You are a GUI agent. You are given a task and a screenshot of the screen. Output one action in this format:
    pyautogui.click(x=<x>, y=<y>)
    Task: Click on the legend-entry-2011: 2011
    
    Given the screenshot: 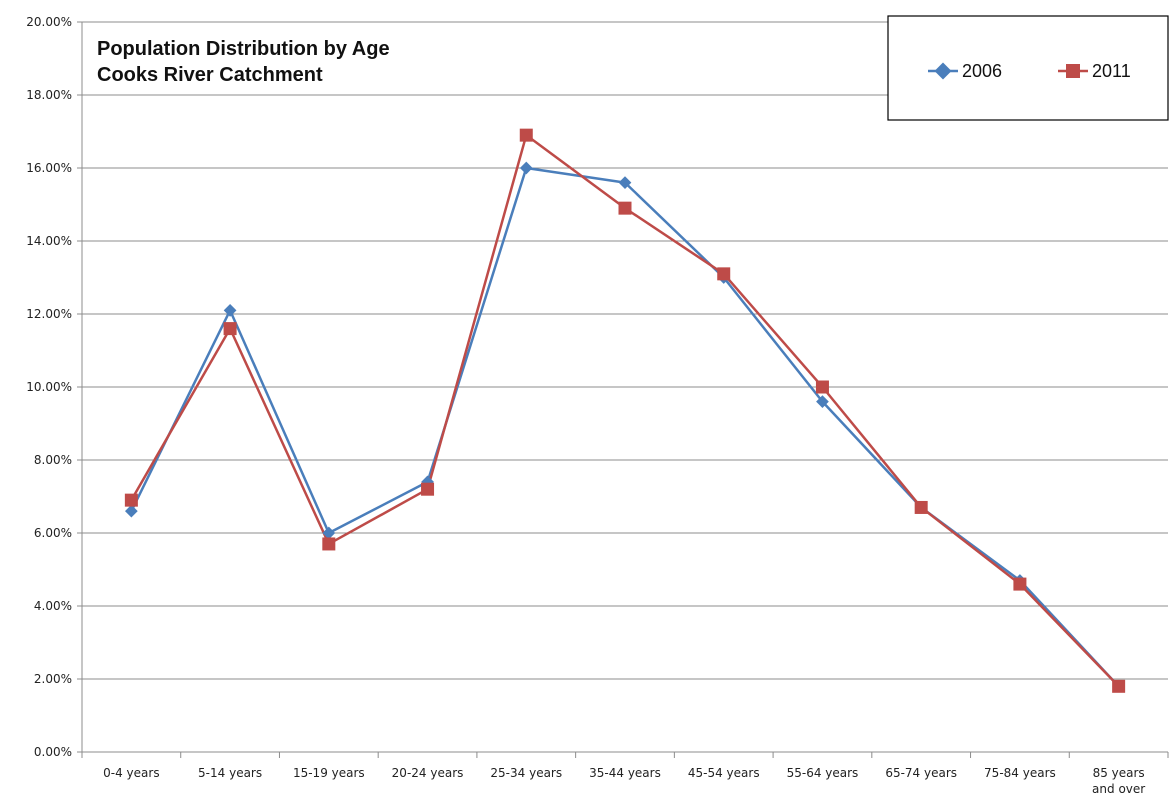 What is the action you would take?
    pyautogui.click(x=1094, y=71)
    